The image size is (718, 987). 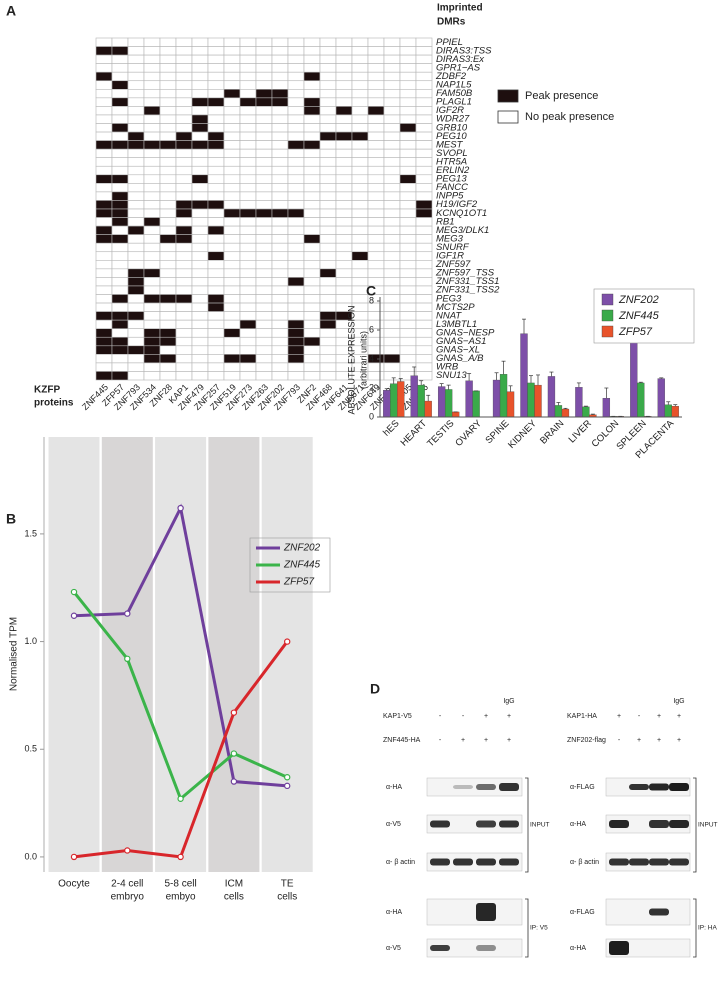 I want to click on condition-sign: +, so click(x=679, y=740).